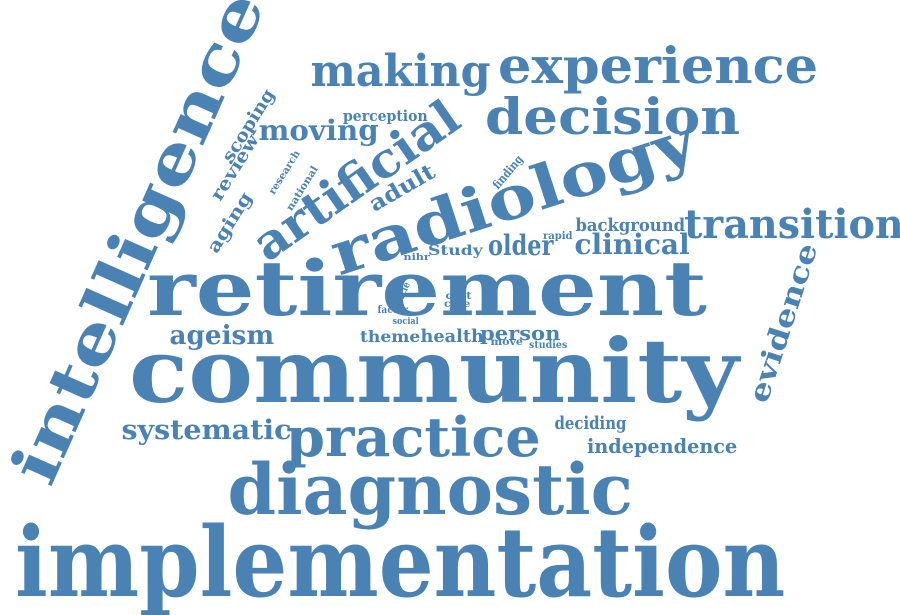  What do you see at coordinates (558, 236) in the screenshot?
I see `word-rapid: rapid` at bounding box center [558, 236].